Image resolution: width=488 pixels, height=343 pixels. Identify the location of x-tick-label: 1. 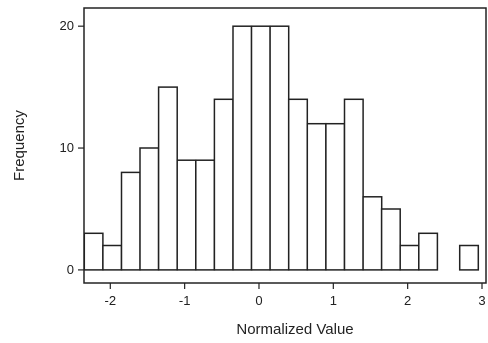
(333, 300).